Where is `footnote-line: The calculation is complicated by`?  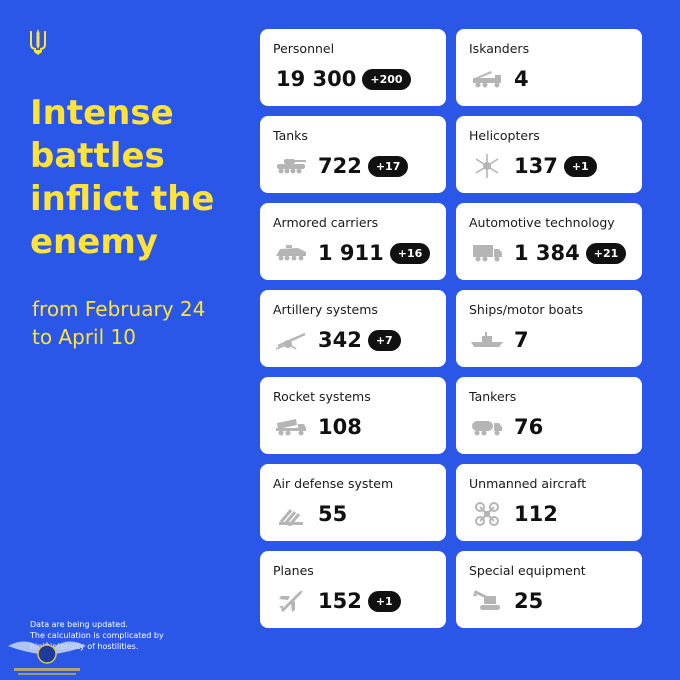
footnote-line: The calculation is complicated by is located at coordinates (97, 635).